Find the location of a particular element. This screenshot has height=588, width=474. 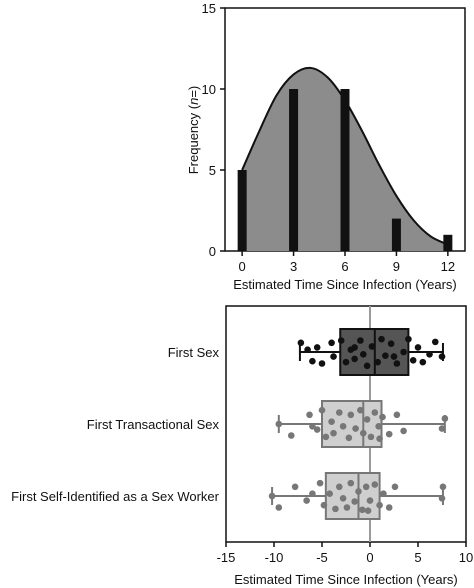

boxplot-x-tick-label-0: -15 is located at coordinates (226, 557).